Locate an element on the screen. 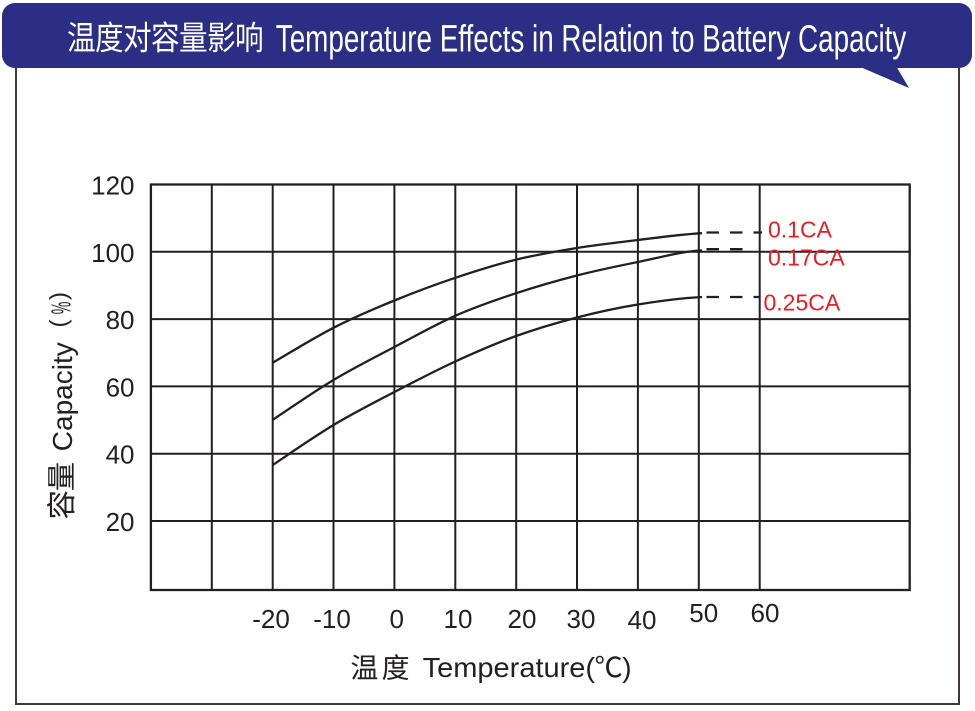 The height and width of the screenshot is (711, 975). svg-text: Capacity is located at coordinates (62, 396).